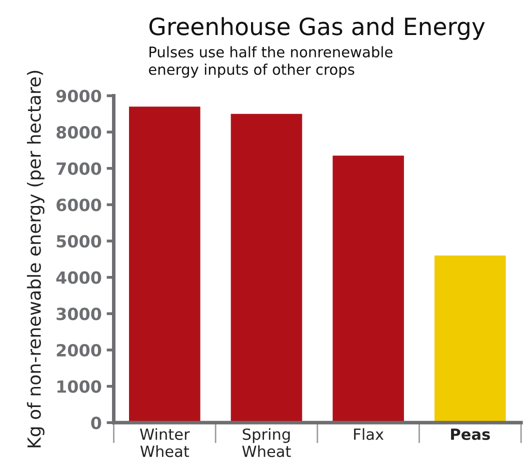 This screenshot has width=529, height=467. Describe the element at coordinates (79, 168) in the screenshot. I see `y-tick-label: 7000` at that location.